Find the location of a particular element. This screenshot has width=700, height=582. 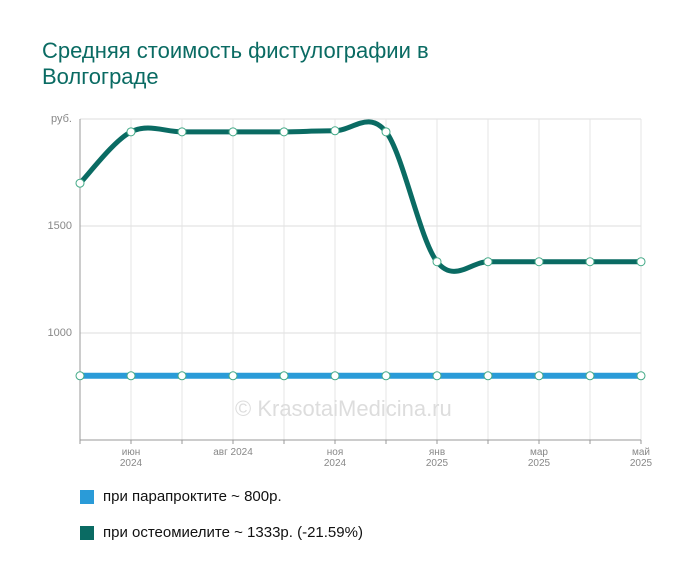

x-tick-label: ноя 2024 is located at coordinates (335, 458).